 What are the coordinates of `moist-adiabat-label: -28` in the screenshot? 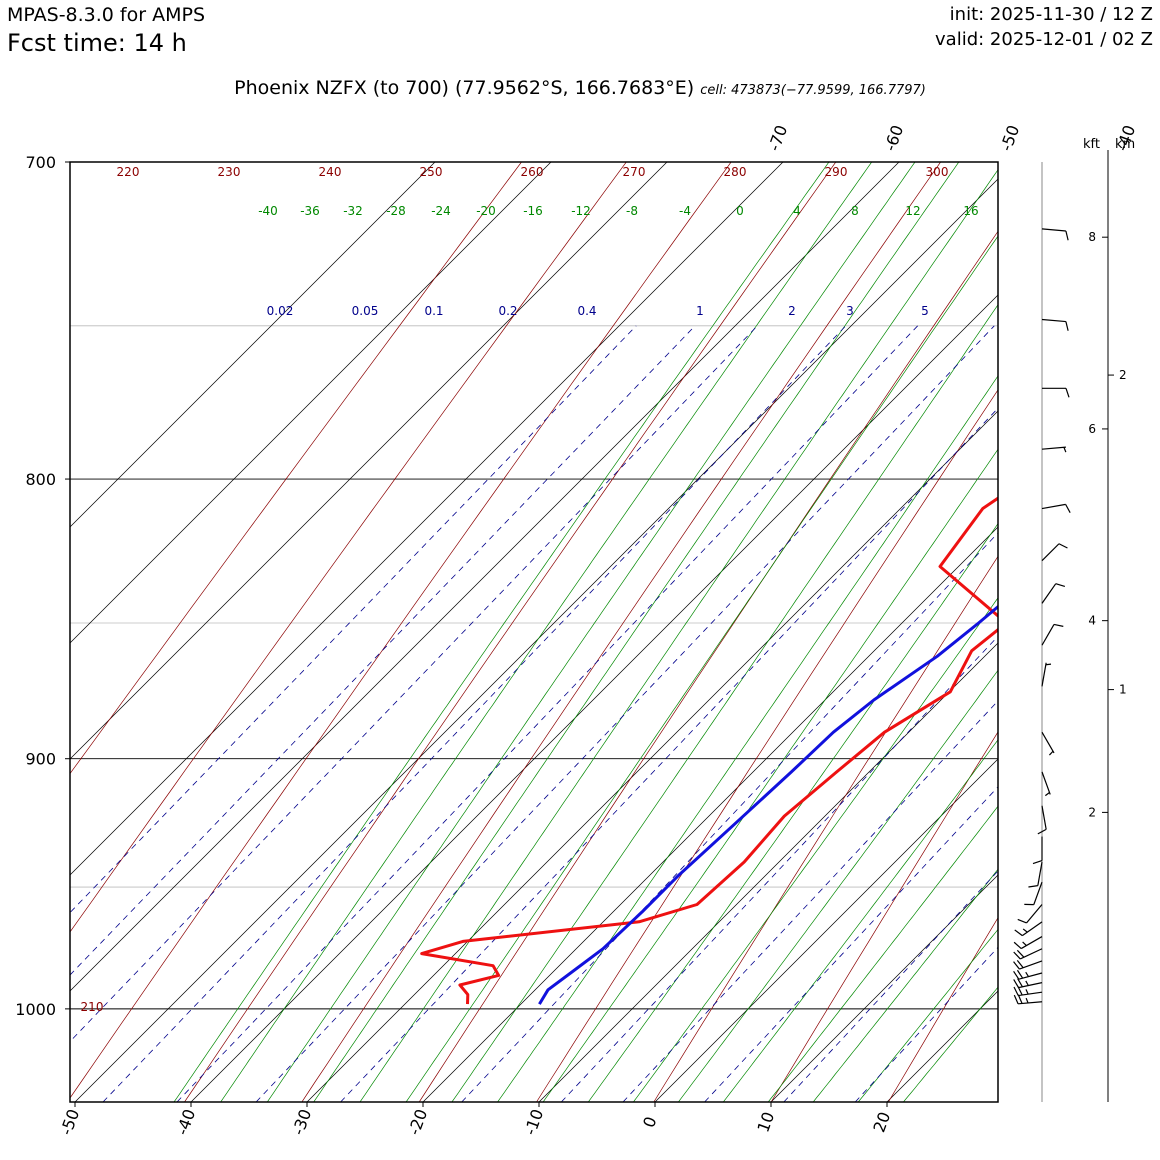 It's located at (396, 211).